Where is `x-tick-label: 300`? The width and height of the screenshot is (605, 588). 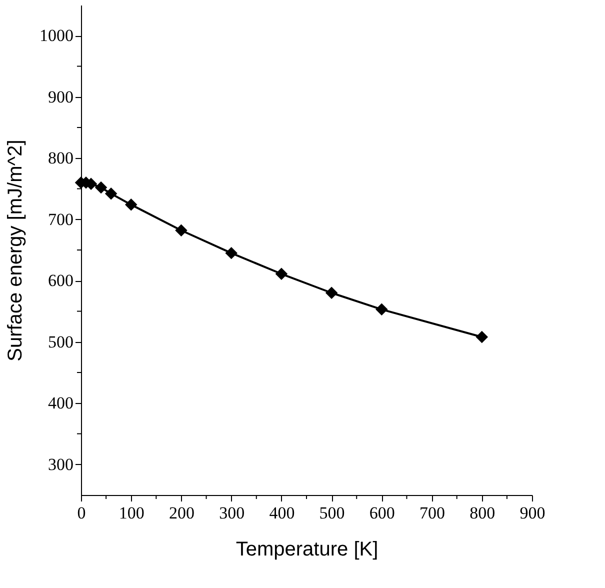
x-tick-label: 300 is located at coordinates (232, 513).